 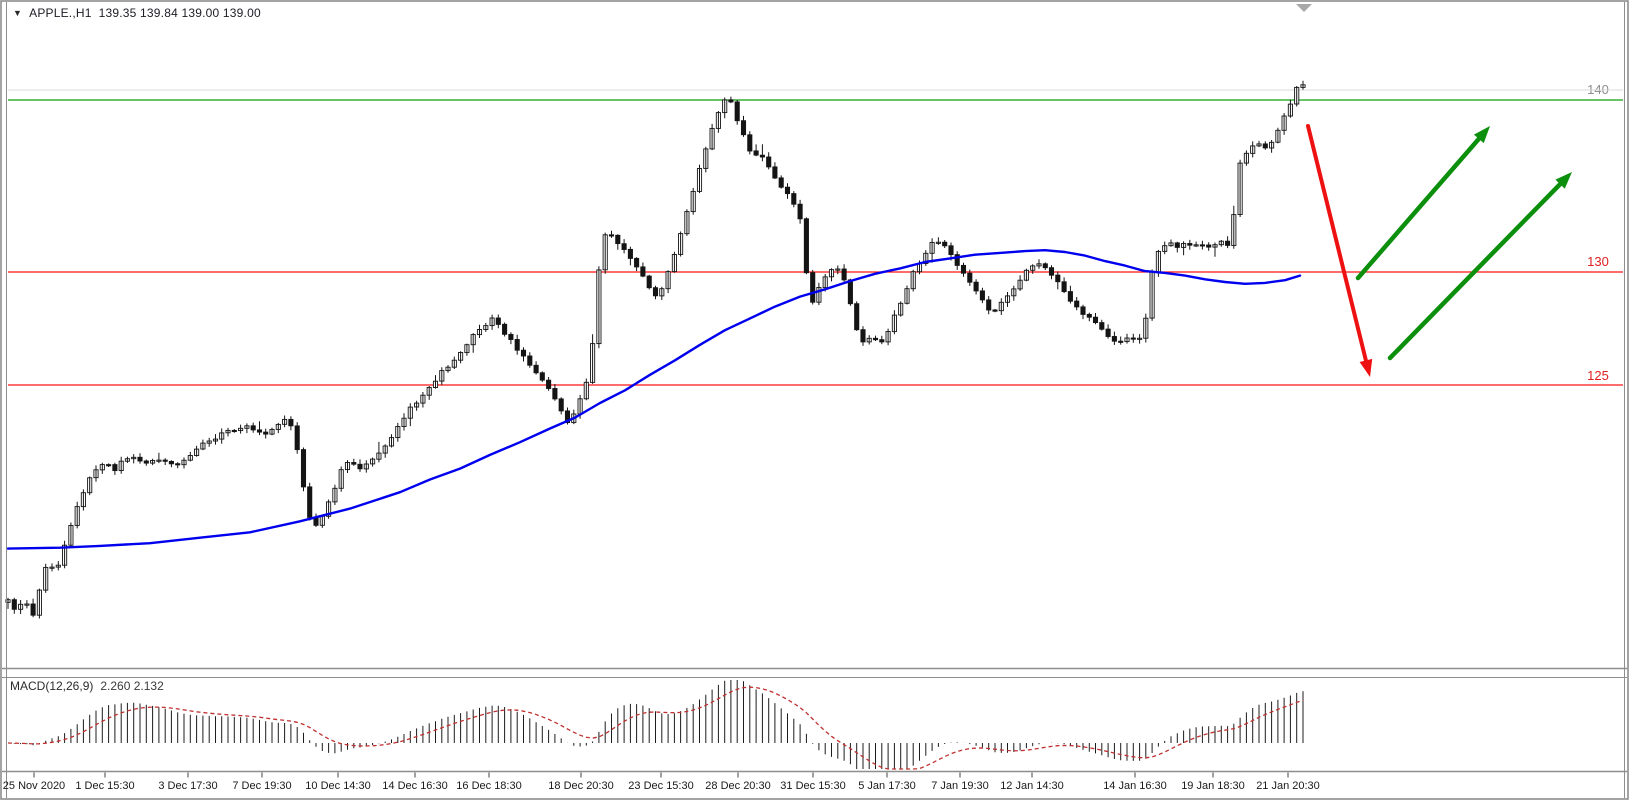 I want to click on time-axis-label: 18 Dec 20:30, so click(x=580, y=786).